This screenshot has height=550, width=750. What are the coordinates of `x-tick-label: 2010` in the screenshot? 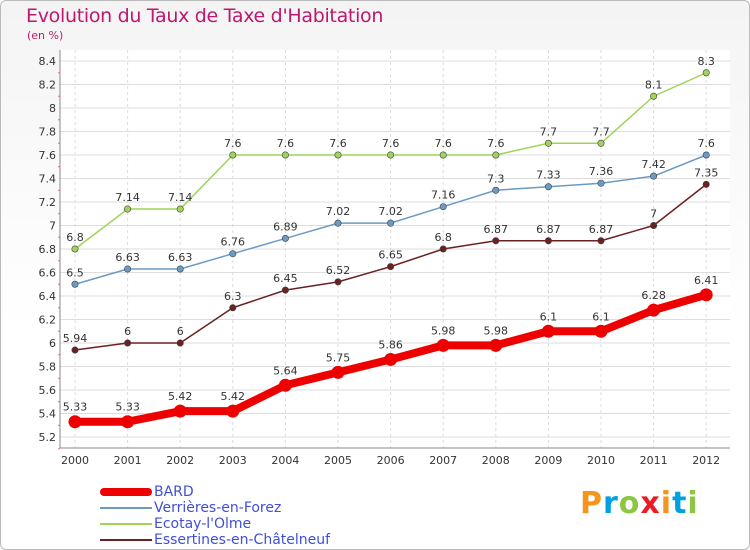 It's located at (601, 460).